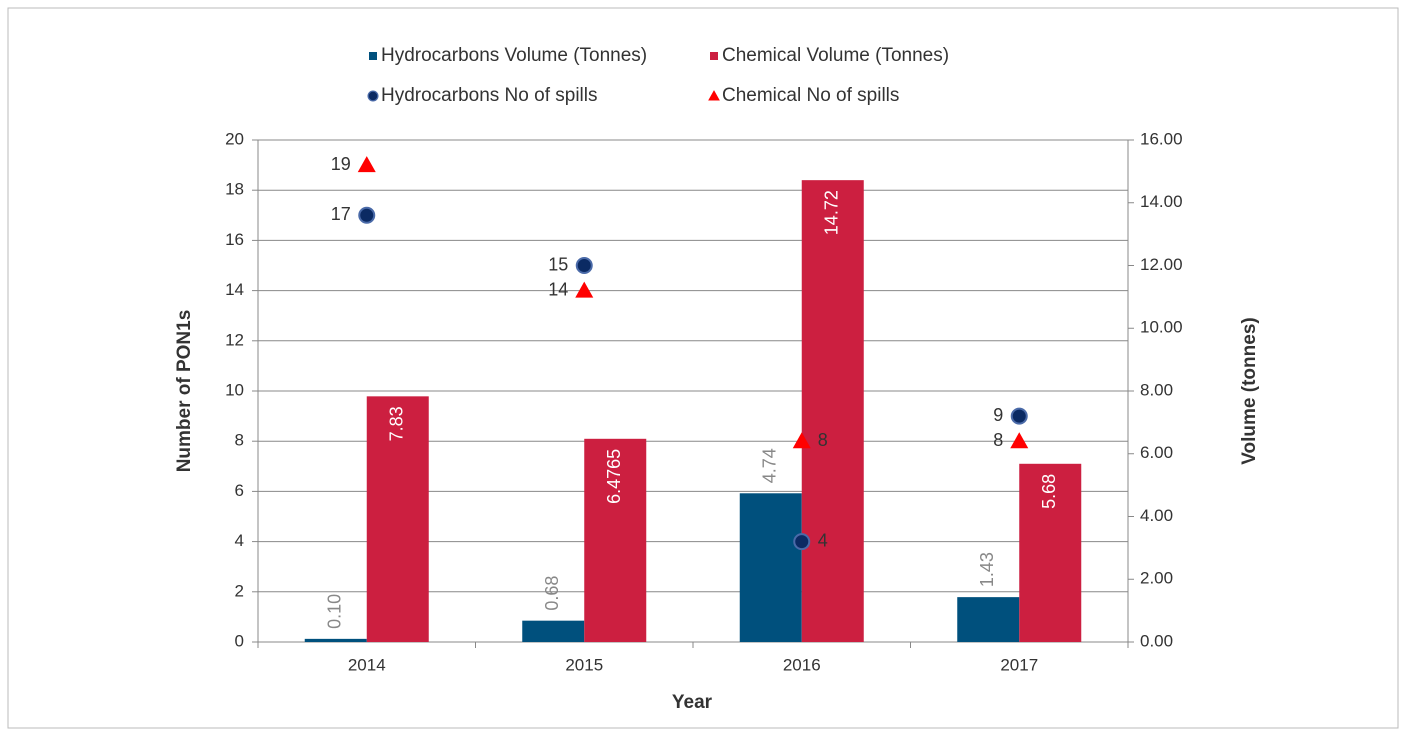 The height and width of the screenshot is (735, 1406). Describe the element at coordinates (1156, 389) in the screenshot. I see `y2-tick-label: 8.00` at that location.